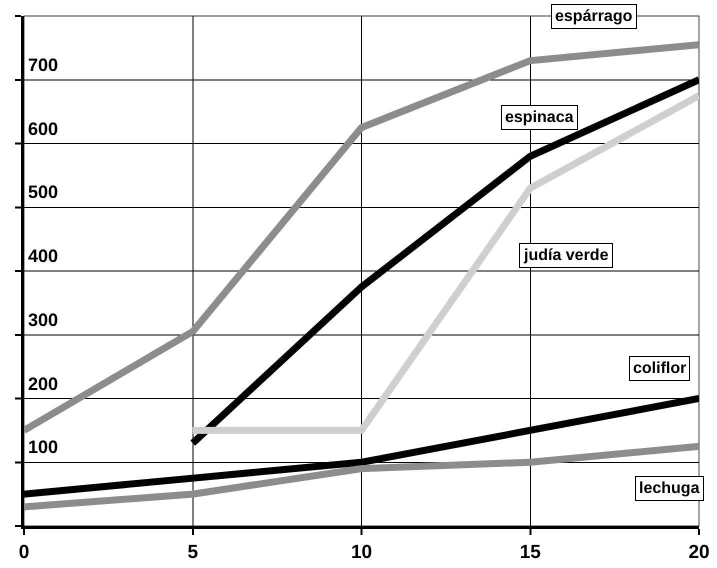 The height and width of the screenshot is (568, 717). What do you see at coordinates (43, 256) in the screenshot?
I see `y-tick-label: 400` at bounding box center [43, 256].